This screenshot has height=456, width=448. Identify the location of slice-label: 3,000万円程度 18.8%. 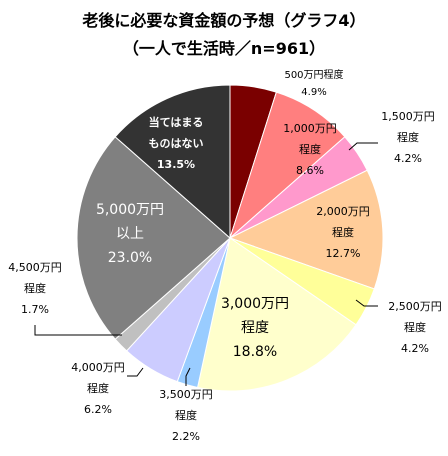
(255, 328).